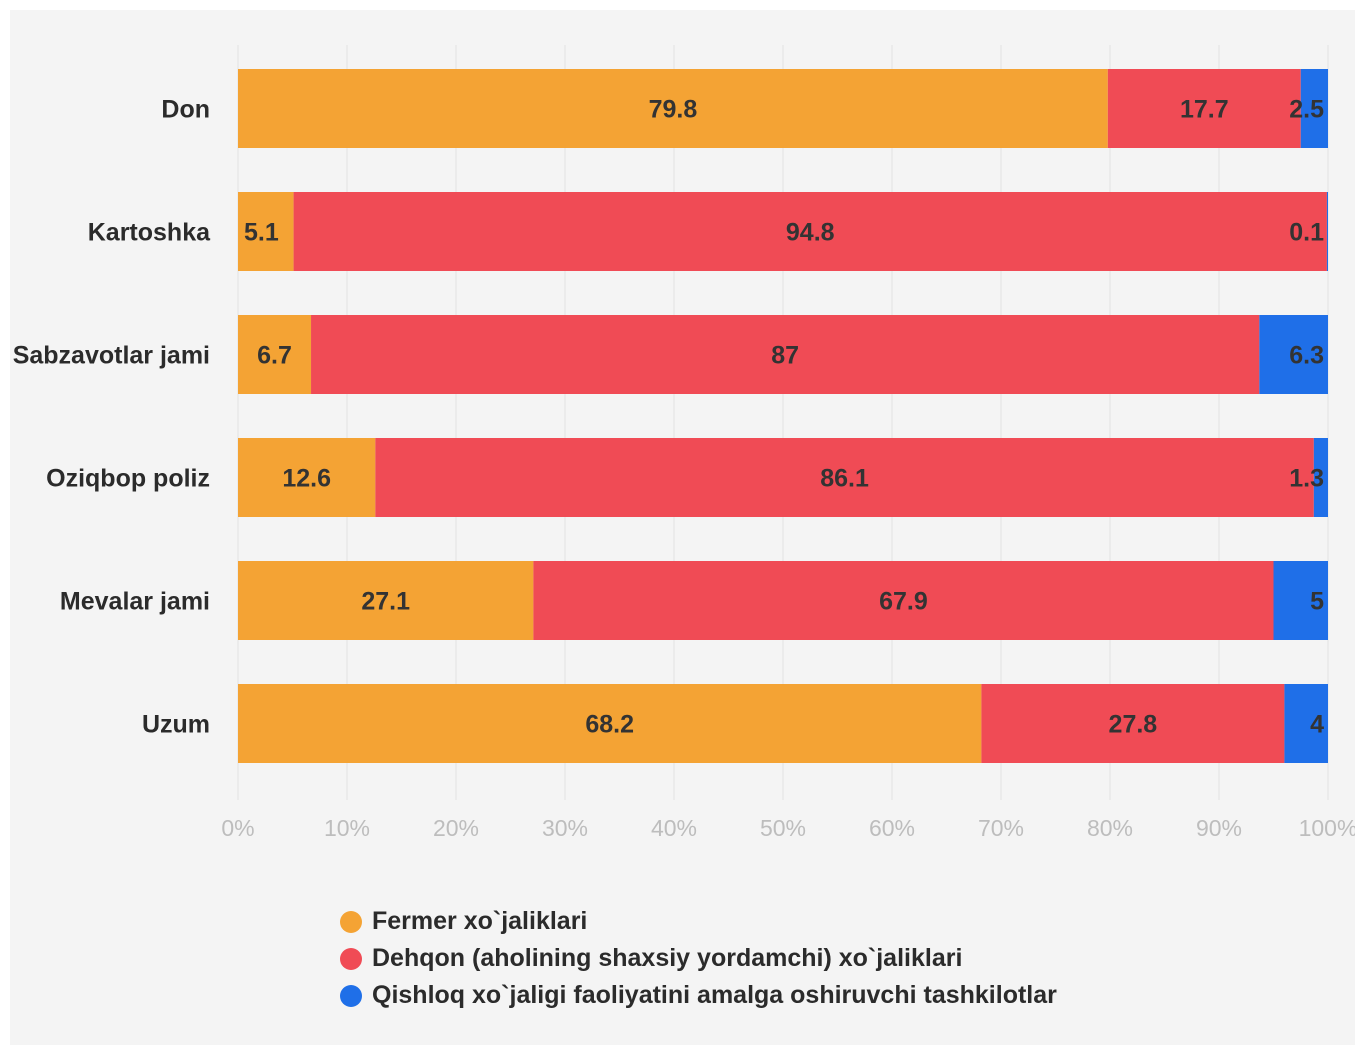 The height and width of the screenshot is (1048, 1361). I want to click on category-label: Uzum, so click(176, 725).